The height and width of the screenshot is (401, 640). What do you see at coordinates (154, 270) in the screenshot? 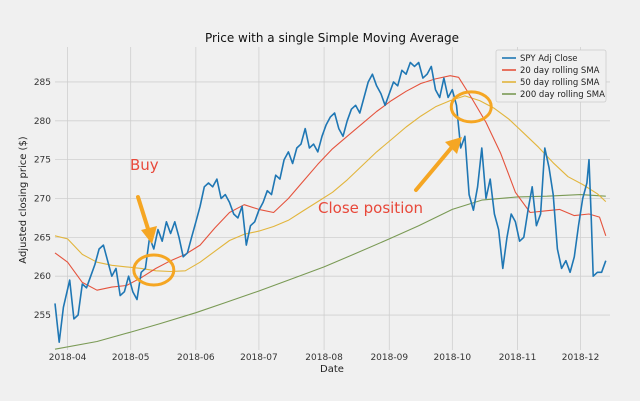
I see `buy-circle` at bounding box center [154, 270].